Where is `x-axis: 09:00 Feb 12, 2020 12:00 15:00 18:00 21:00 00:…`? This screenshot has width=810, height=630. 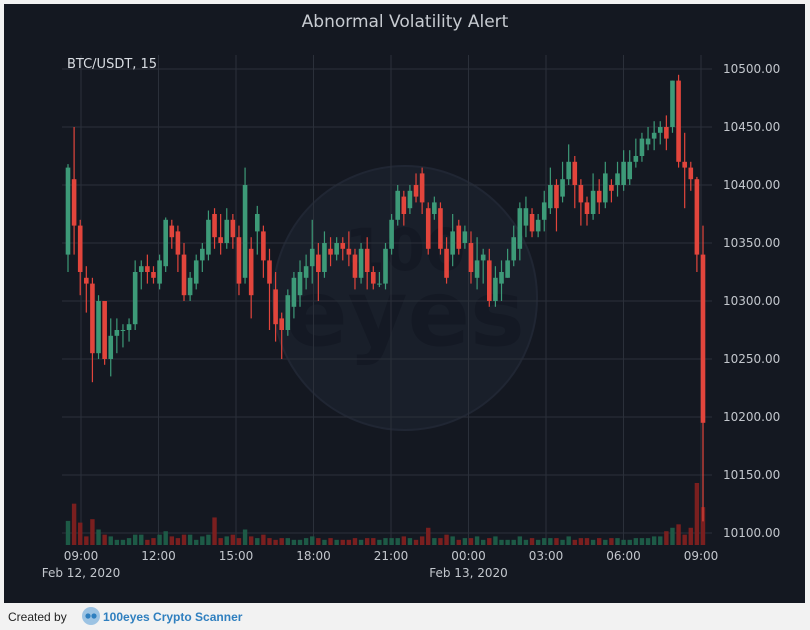 x-axis: 09:00 Feb 12, 2020 12:00 15:00 18:00 21:00 00:… is located at coordinates (380, 564).